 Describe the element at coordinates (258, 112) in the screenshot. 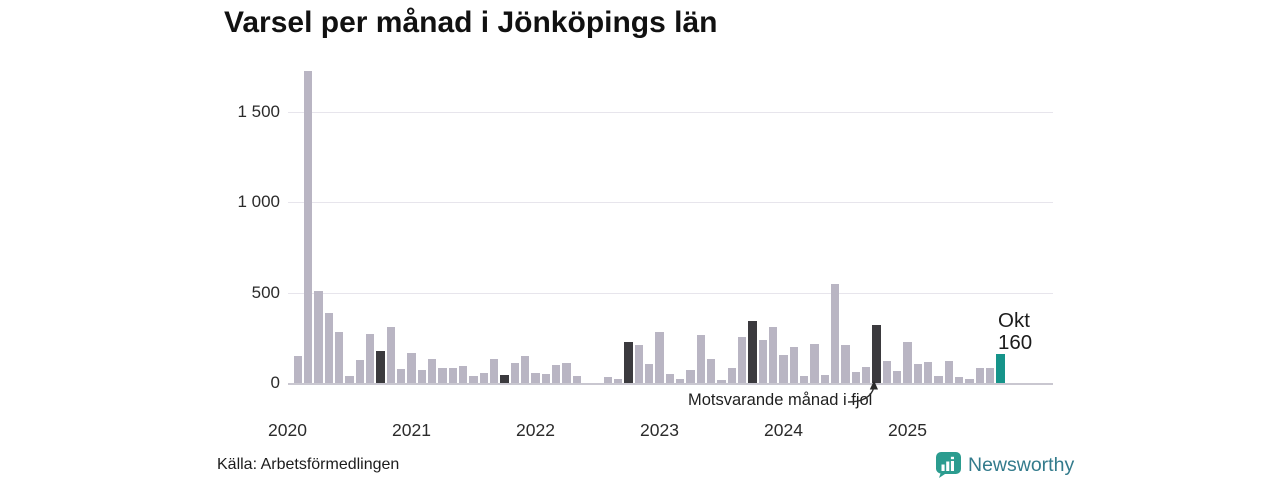

I see `y-axis-label-1500: 1 500` at that location.